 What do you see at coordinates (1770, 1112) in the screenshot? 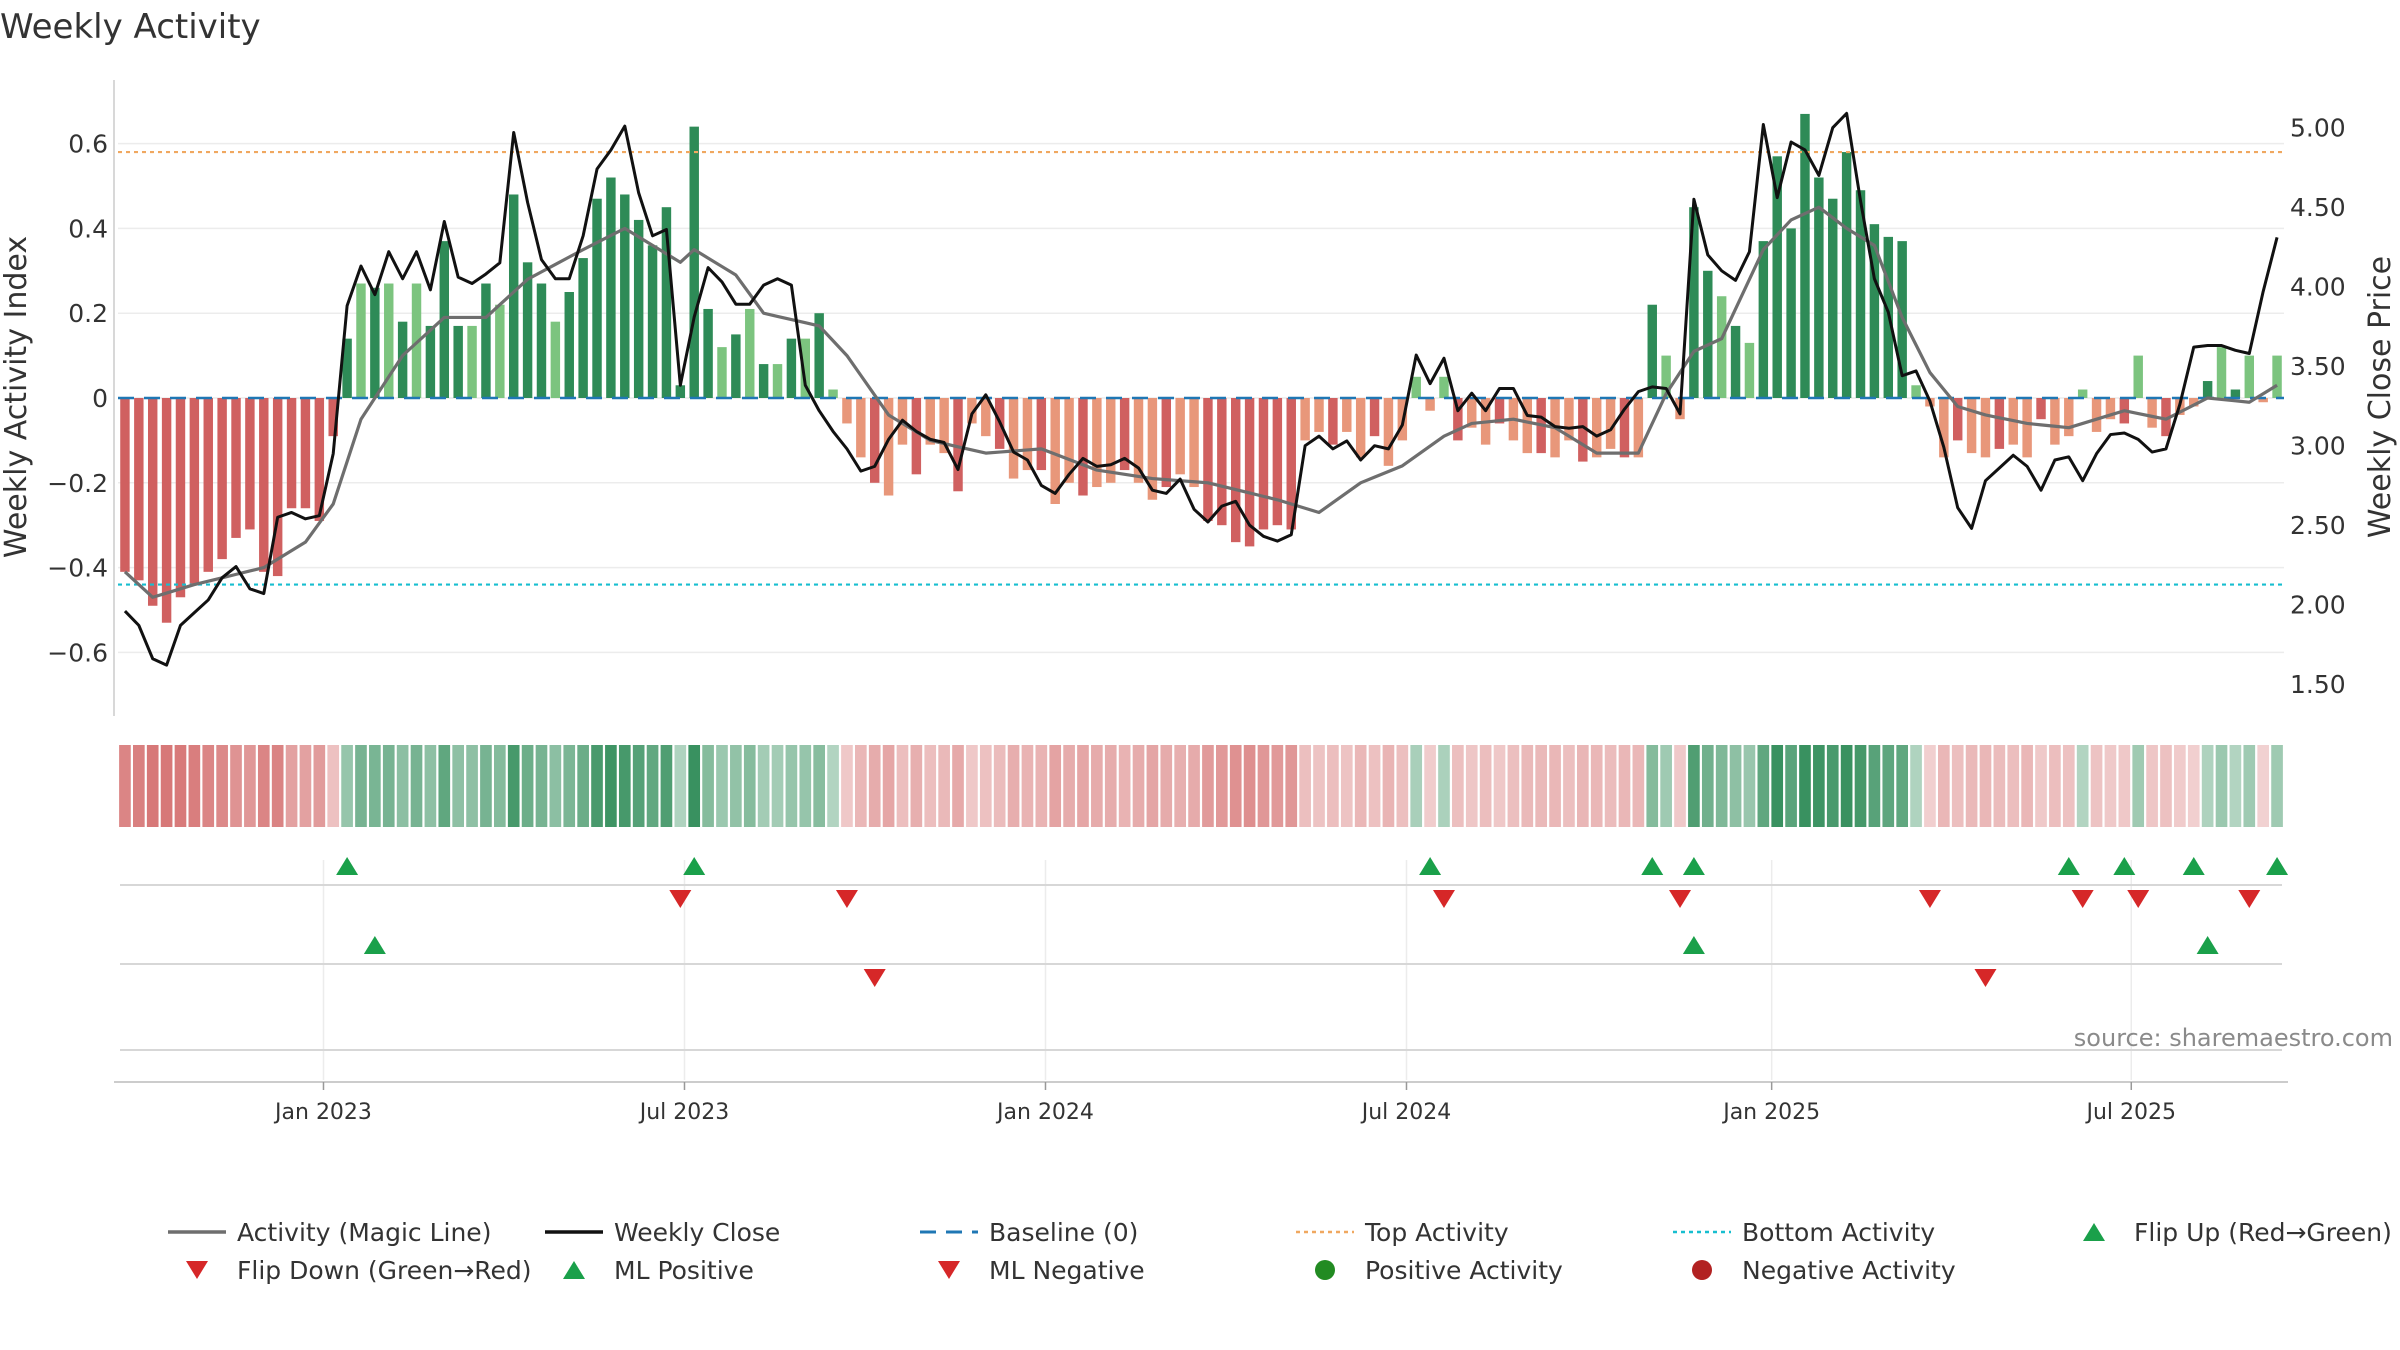
I see `x-tick-label: Jan 2025` at bounding box center [1770, 1112].